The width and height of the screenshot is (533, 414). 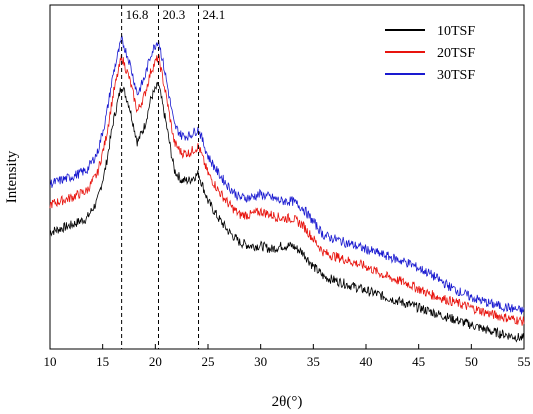 What do you see at coordinates (12, 176) in the screenshot?
I see `y-axis-title: Intensity` at bounding box center [12, 176].